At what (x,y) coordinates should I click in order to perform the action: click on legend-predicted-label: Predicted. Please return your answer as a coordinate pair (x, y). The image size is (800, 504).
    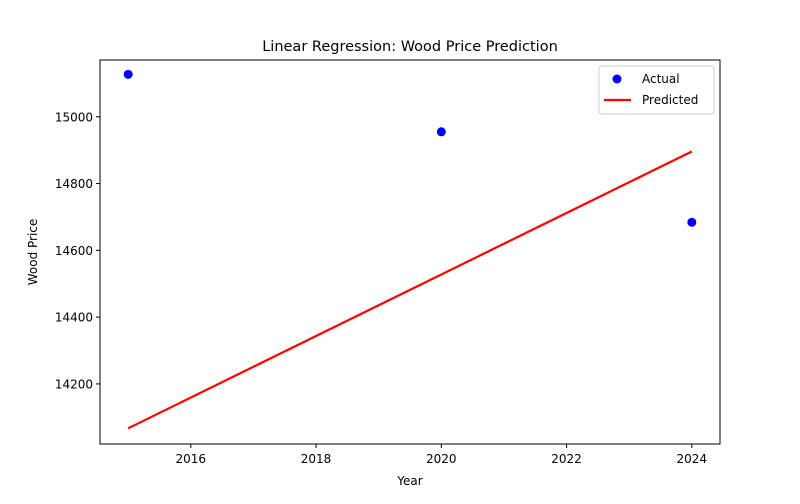
    Looking at the image, I should click on (670, 100).